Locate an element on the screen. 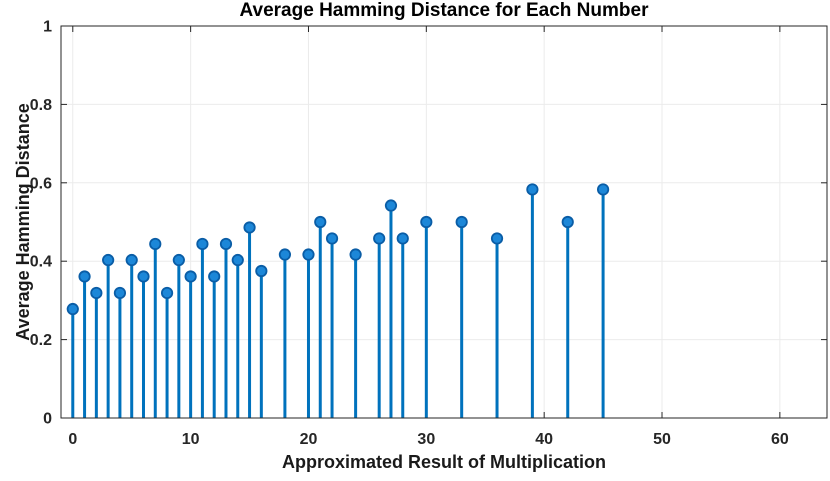  x-tick-label: 30 is located at coordinates (426, 439).